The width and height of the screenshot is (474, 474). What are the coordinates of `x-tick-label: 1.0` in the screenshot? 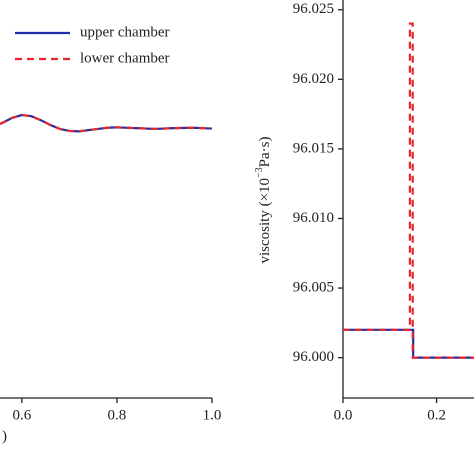 It's located at (212, 415).